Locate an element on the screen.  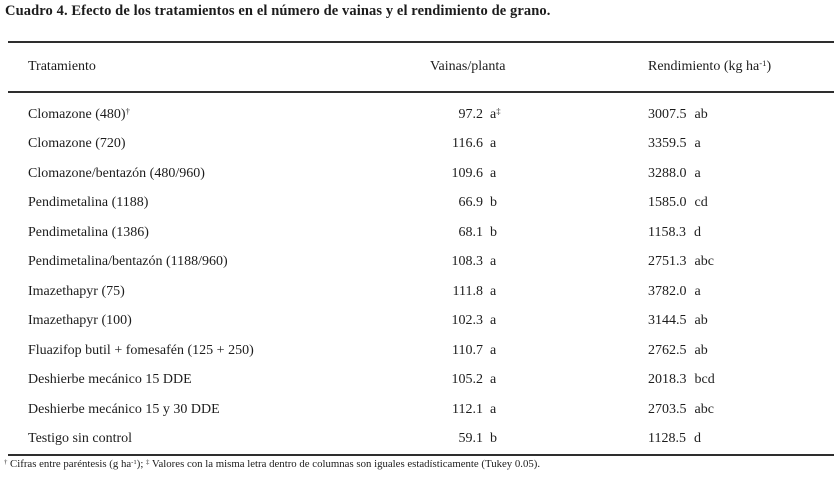
rendimiento-cell: 2762.5 ab is located at coordinates (741, 351).